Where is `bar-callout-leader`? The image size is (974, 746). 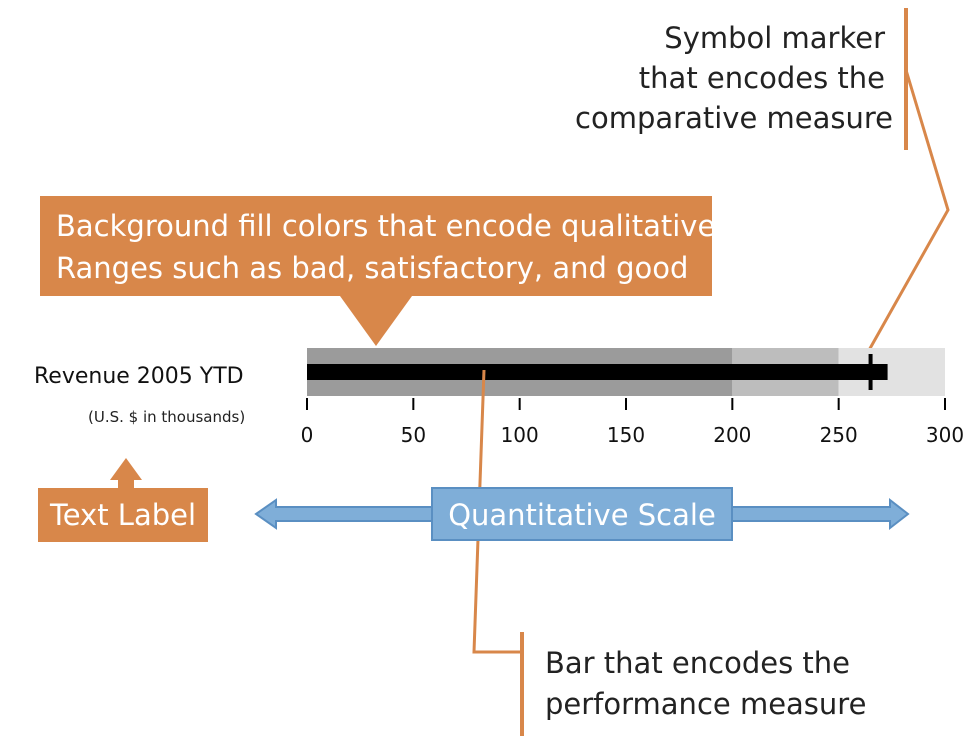 bar-callout-leader is located at coordinates (497, 511).